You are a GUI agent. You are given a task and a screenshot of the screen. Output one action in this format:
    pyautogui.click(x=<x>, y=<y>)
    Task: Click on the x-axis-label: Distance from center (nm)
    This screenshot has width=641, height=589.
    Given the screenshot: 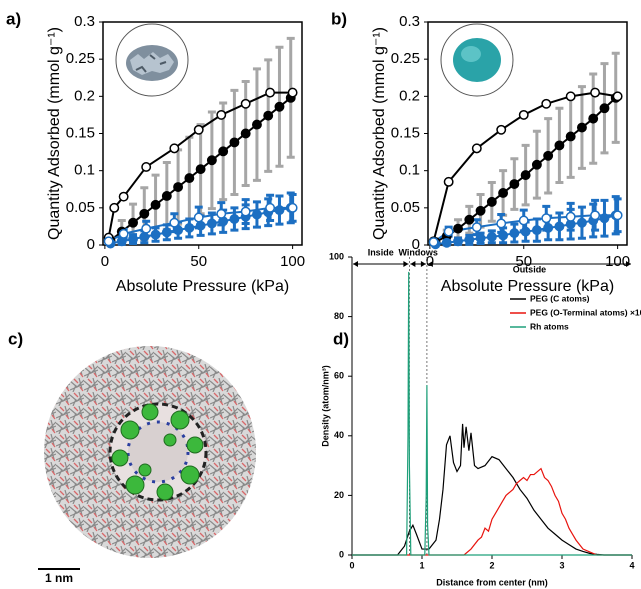 What is the action you would take?
    pyautogui.click(x=492, y=582)
    